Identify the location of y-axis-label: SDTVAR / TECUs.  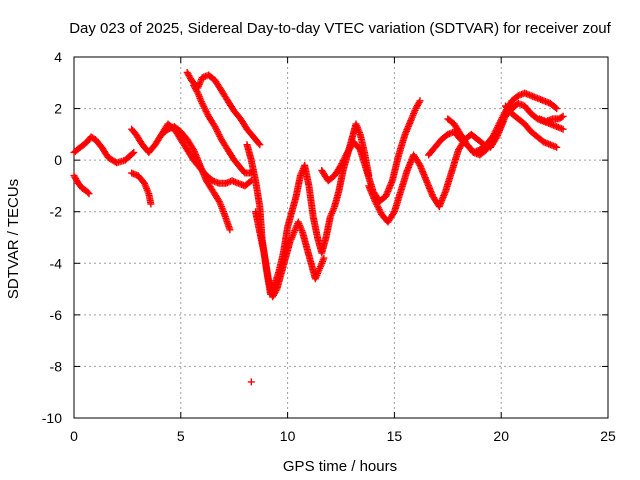
(13, 239).